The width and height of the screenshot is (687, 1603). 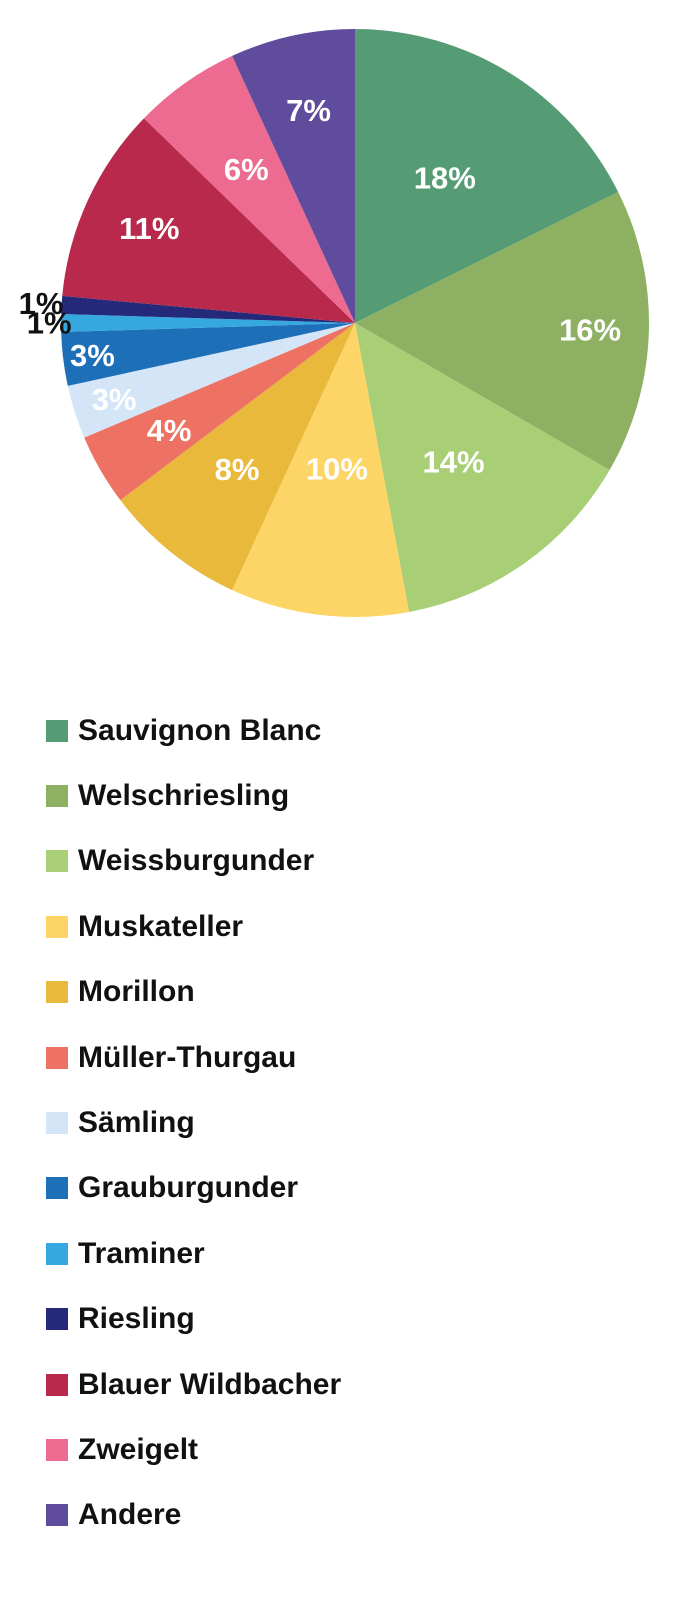 I want to click on legend-label: Morillon, so click(x=136, y=992).